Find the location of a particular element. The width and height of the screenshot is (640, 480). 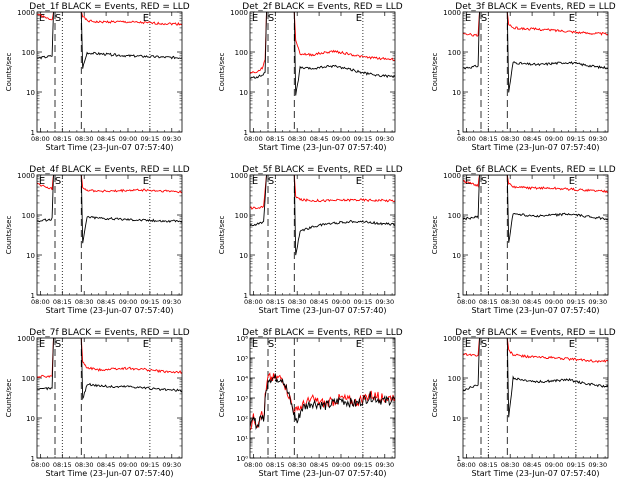

y-tick-label: 10³ is located at coordinates (242, 399).